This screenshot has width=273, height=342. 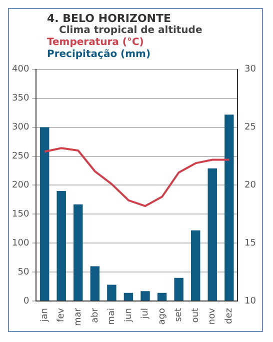 I want to click on x-tick-label: abr, so click(x=95, y=315).